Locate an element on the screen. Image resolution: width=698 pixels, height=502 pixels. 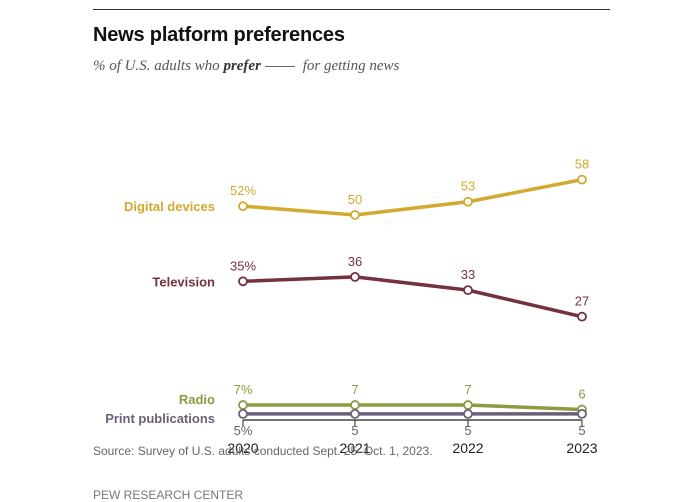
data-label-radio-2020: 7% is located at coordinates (243, 389).